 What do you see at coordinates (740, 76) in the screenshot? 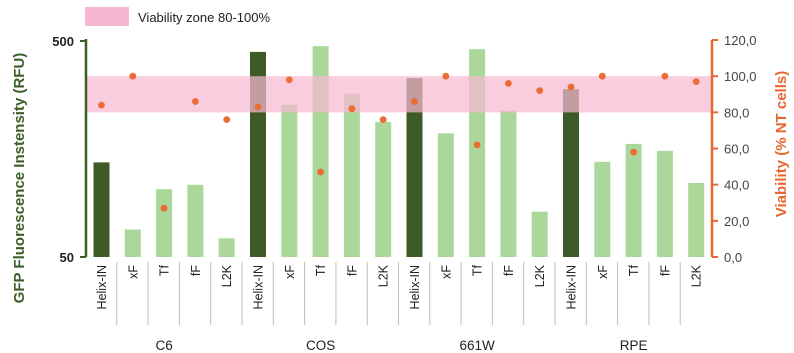
I see `right-tick-label: 100,0` at bounding box center [740, 76].